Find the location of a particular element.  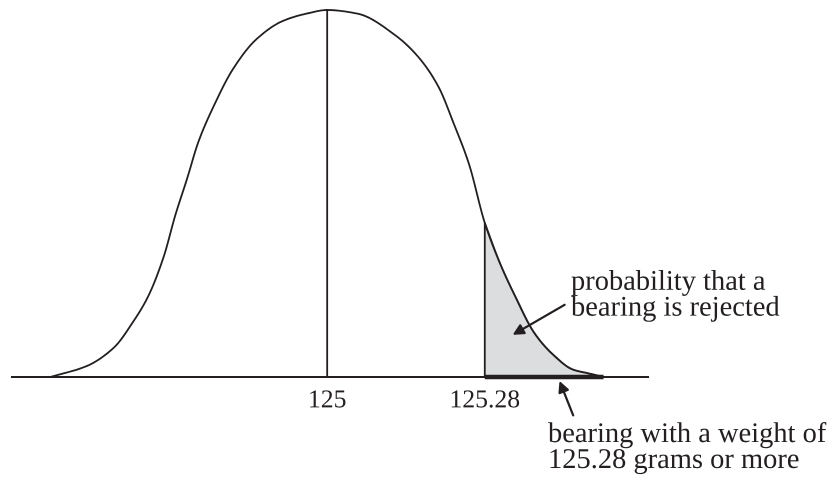

annotation: bearing with a weight of 125.28 grams or more is located at coordinates (687, 448).